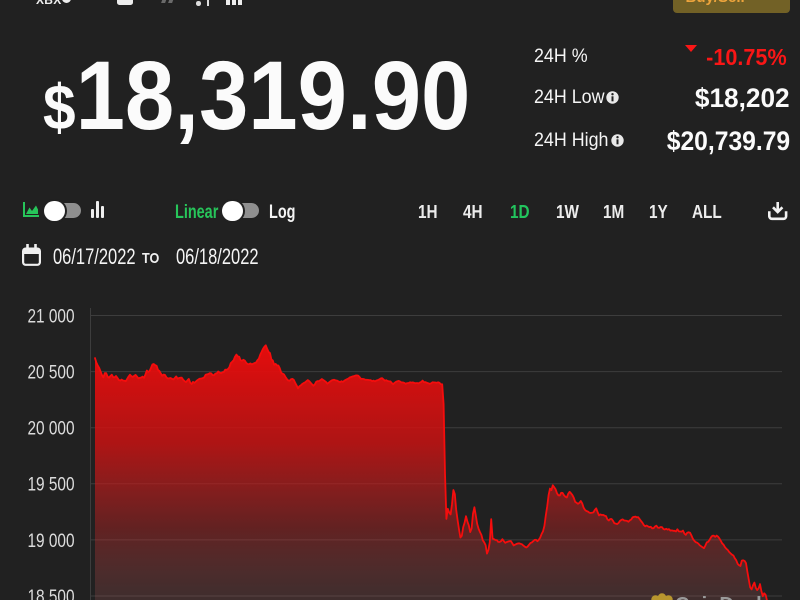 Image resolution: width=800 pixels, height=600 pixels. What do you see at coordinates (51, 316) in the screenshot?
I see `svg-text: 21 000` at bounding box center [51, 316].